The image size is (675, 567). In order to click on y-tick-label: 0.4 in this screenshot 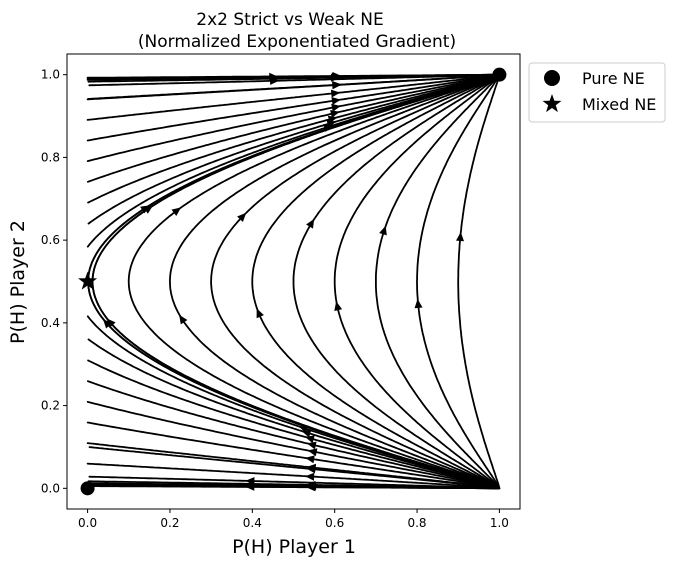, I will do `click(50, 323)`.